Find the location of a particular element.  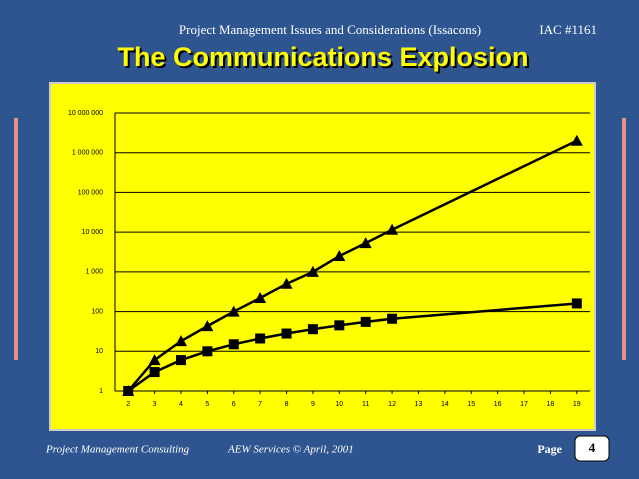

x-tick-label: 10 is located at coordinates (339, 404).